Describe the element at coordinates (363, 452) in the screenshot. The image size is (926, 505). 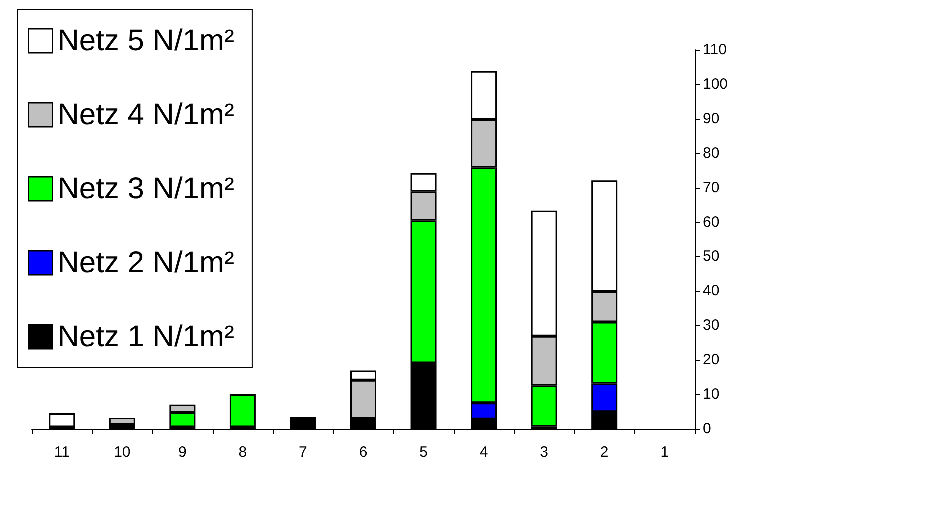
I see `x-tick-label: 6` at that location.